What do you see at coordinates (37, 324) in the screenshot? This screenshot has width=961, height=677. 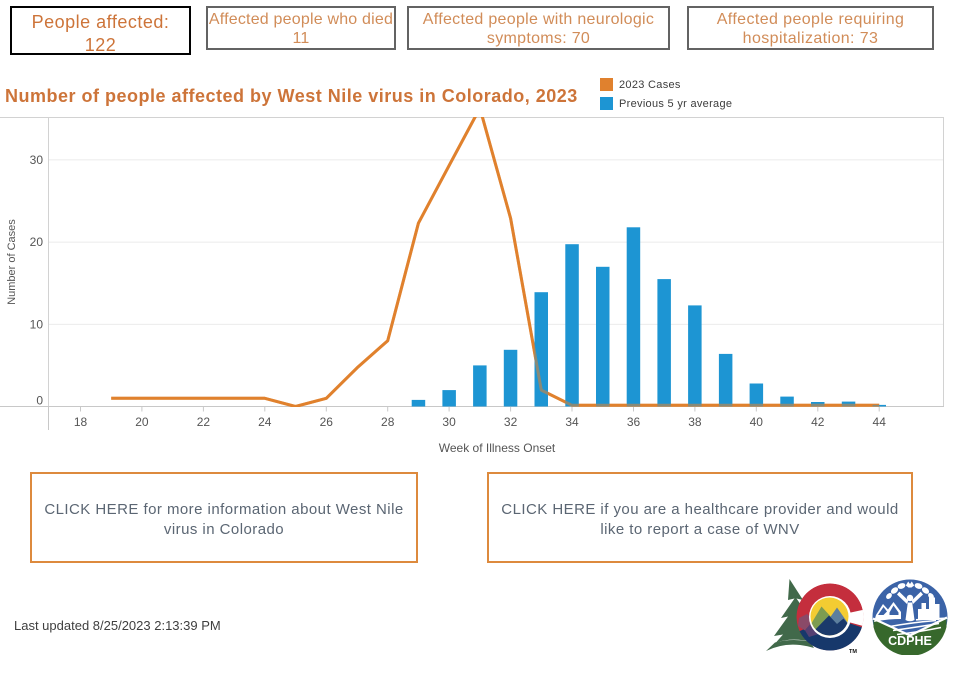 I see `svg-text: 10` at bounding box center [37, 324].